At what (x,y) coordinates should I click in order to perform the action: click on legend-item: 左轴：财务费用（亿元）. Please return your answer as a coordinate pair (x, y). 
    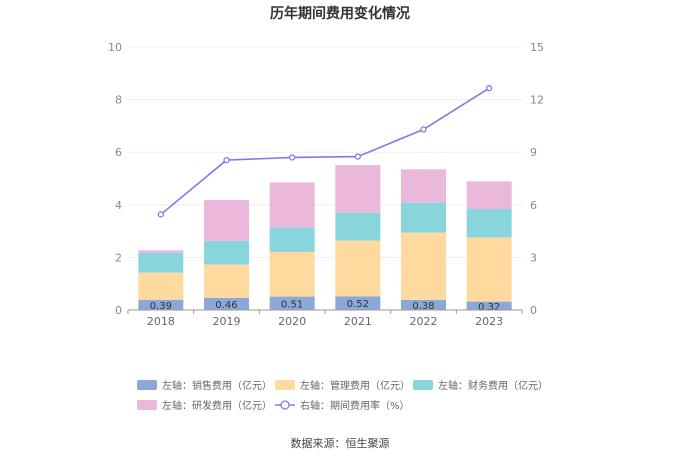
    Looking at the image, I should click on (480, 385).